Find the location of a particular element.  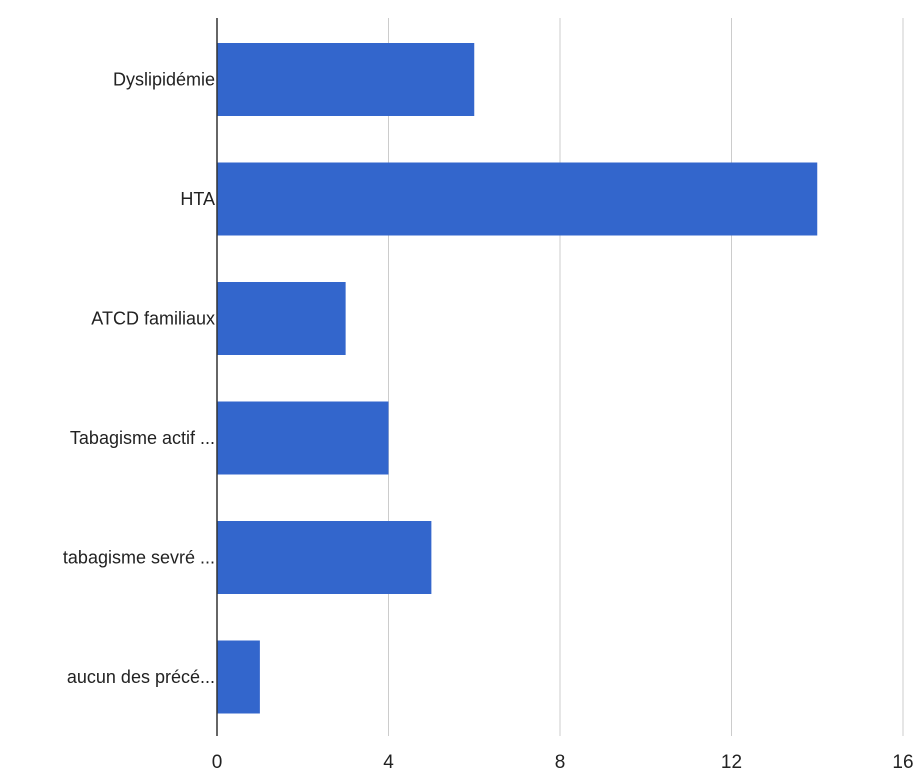

x-tick-label-4: 4 is located at coordinates (388, 762).